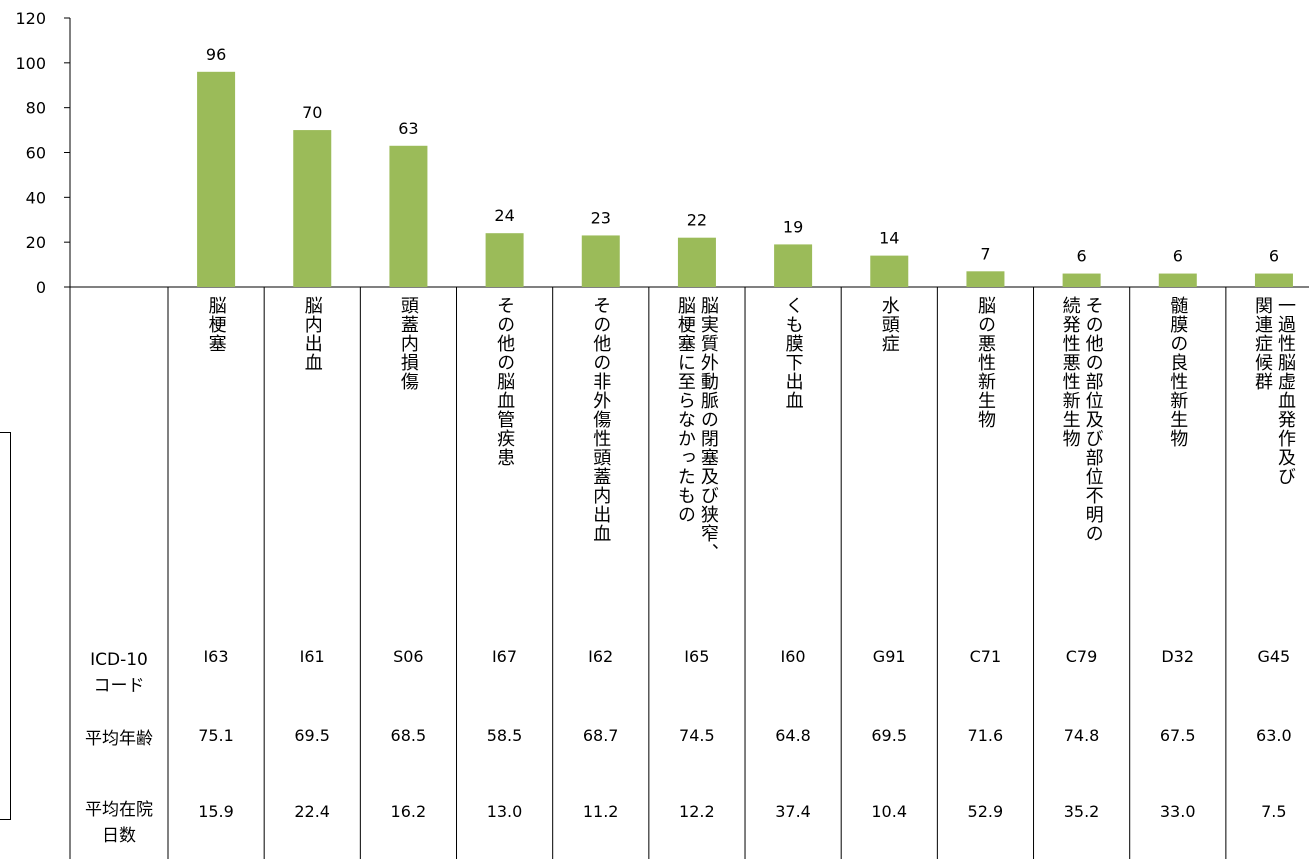 The width and height of the screenshot is (1309, 859). I want to click on category-label: その他の部位及び部位不明の 続発性悪性新生物, so click(1081, 419).